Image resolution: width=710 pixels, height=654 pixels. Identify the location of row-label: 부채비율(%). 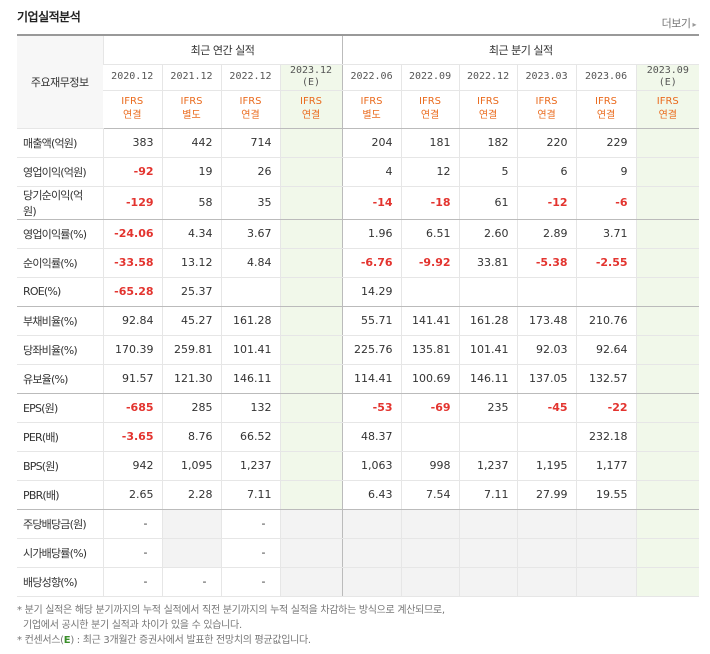
(60, 321).